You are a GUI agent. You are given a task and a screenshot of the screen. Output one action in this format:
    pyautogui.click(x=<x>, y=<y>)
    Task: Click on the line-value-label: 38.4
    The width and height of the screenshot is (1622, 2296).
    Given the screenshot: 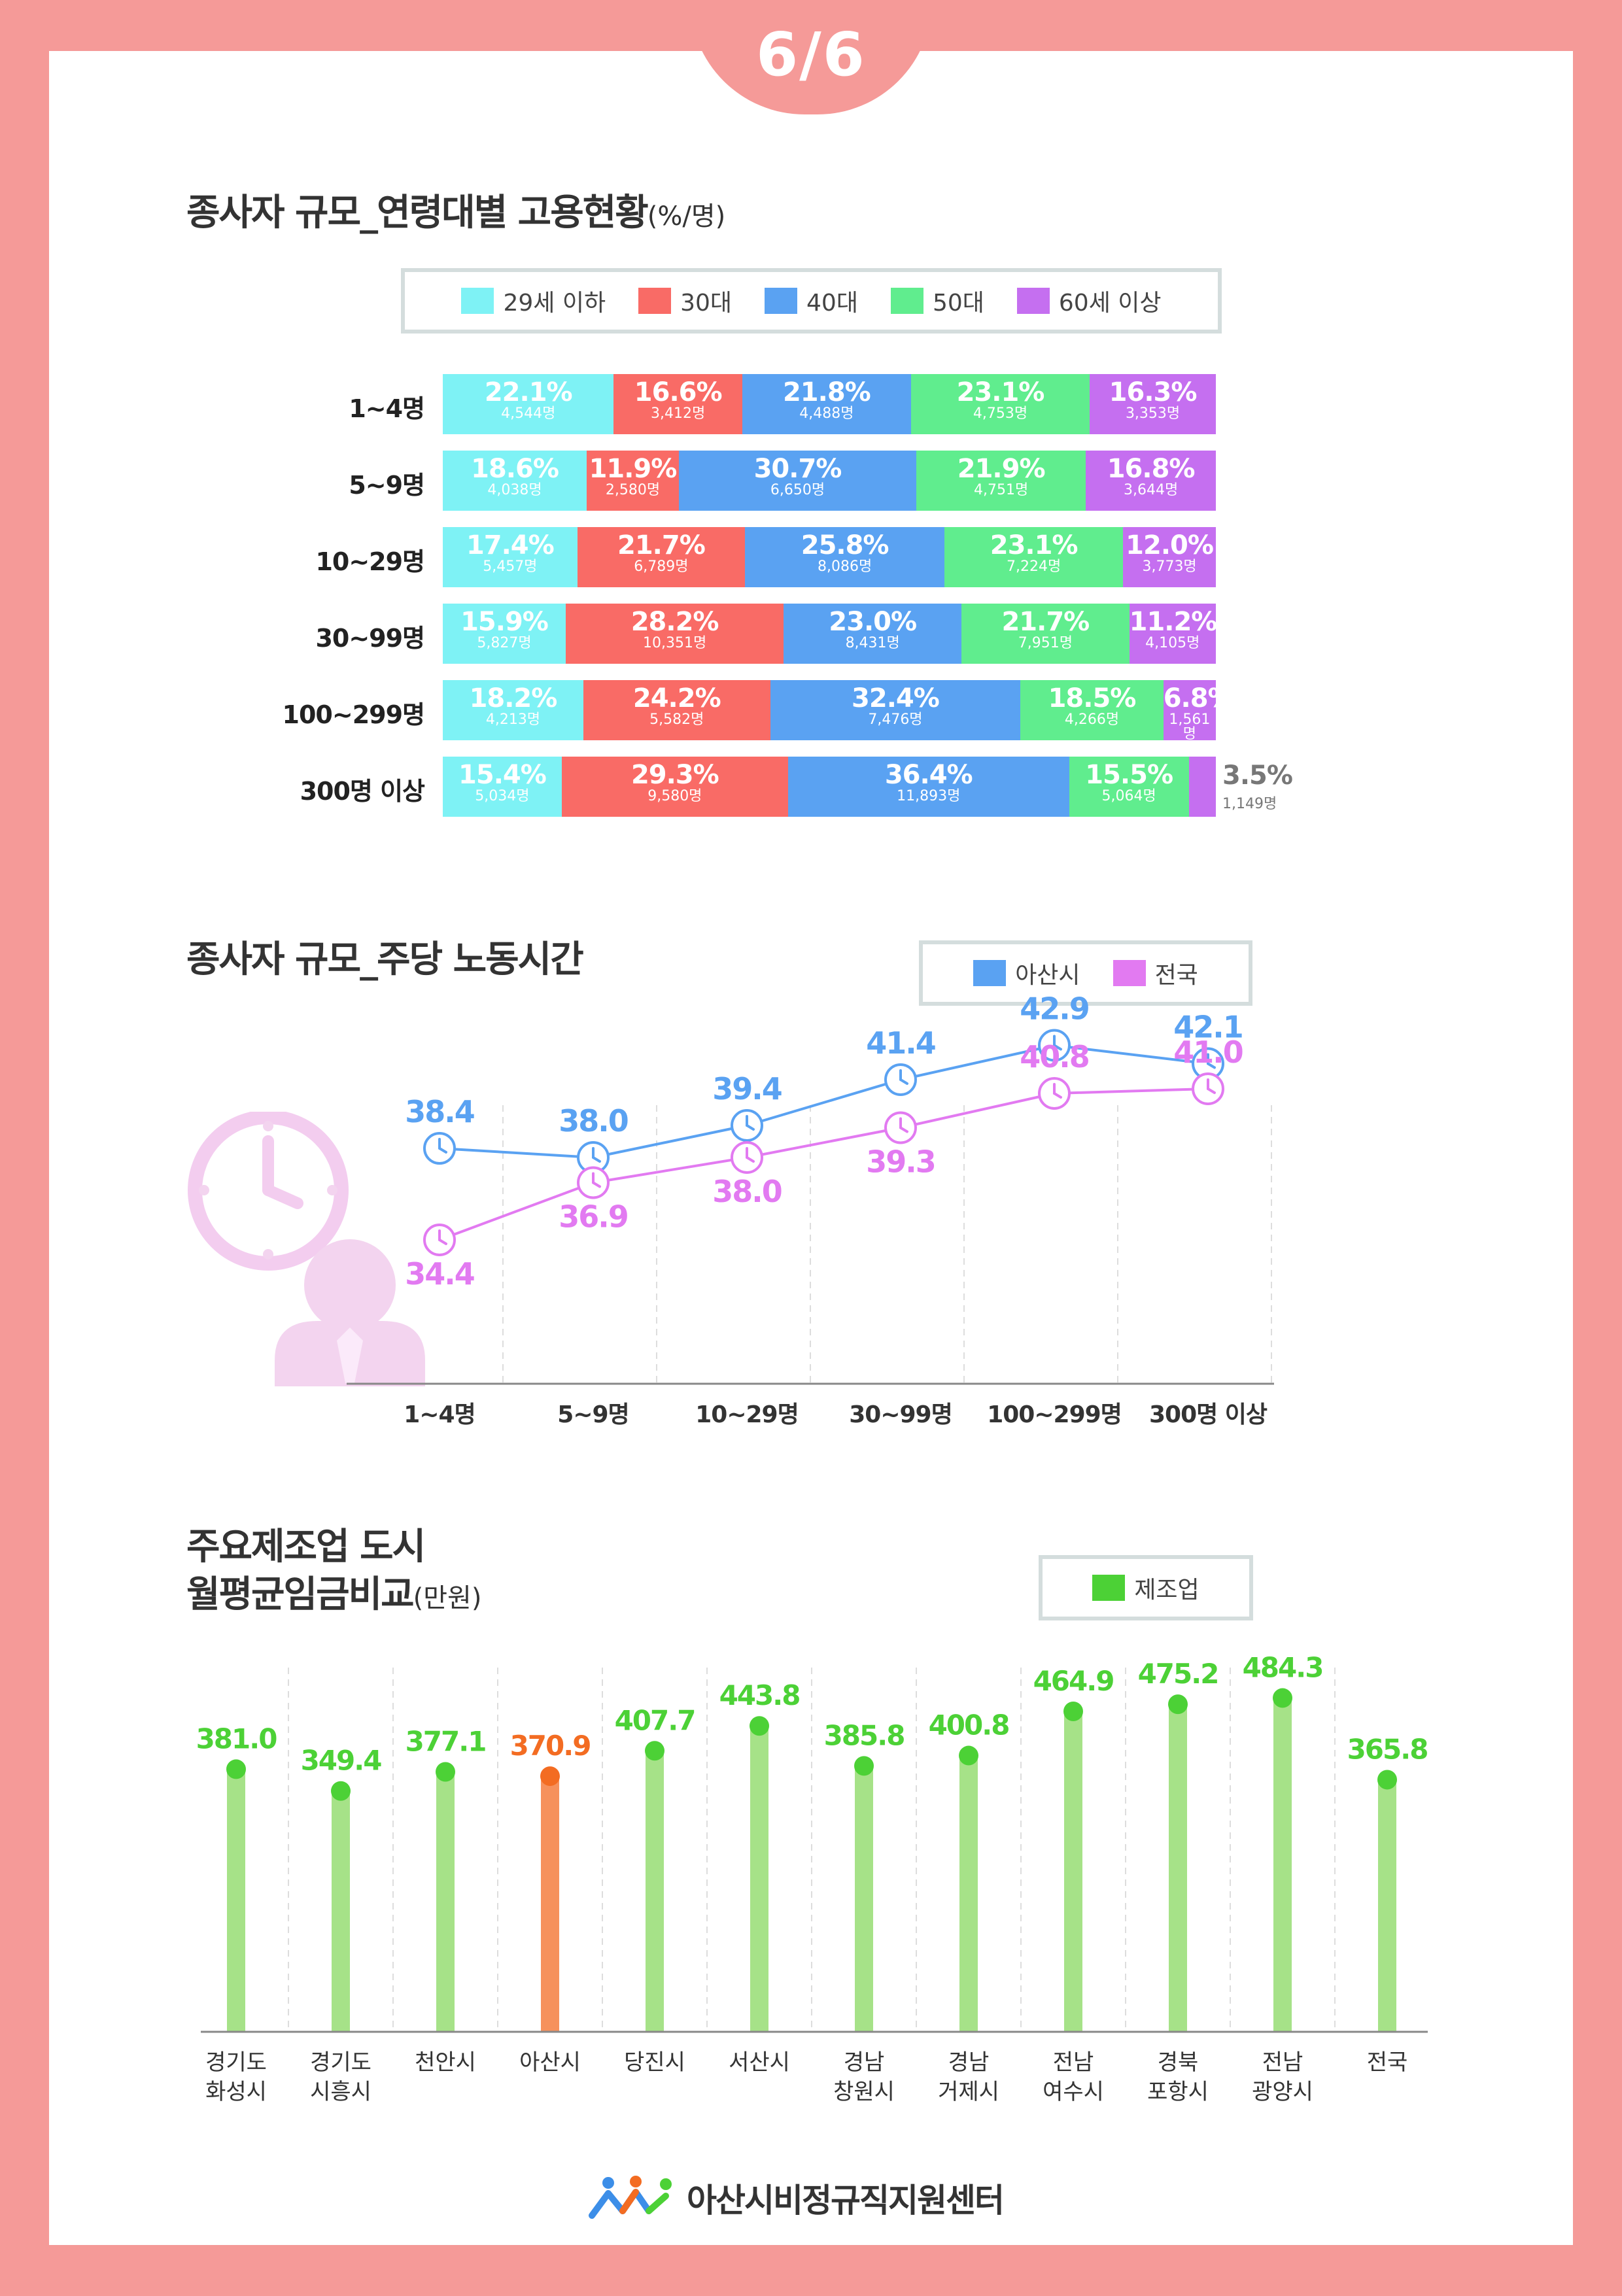 What is the action you would take?
    pyautogui.click(x=440, y=1111)
    